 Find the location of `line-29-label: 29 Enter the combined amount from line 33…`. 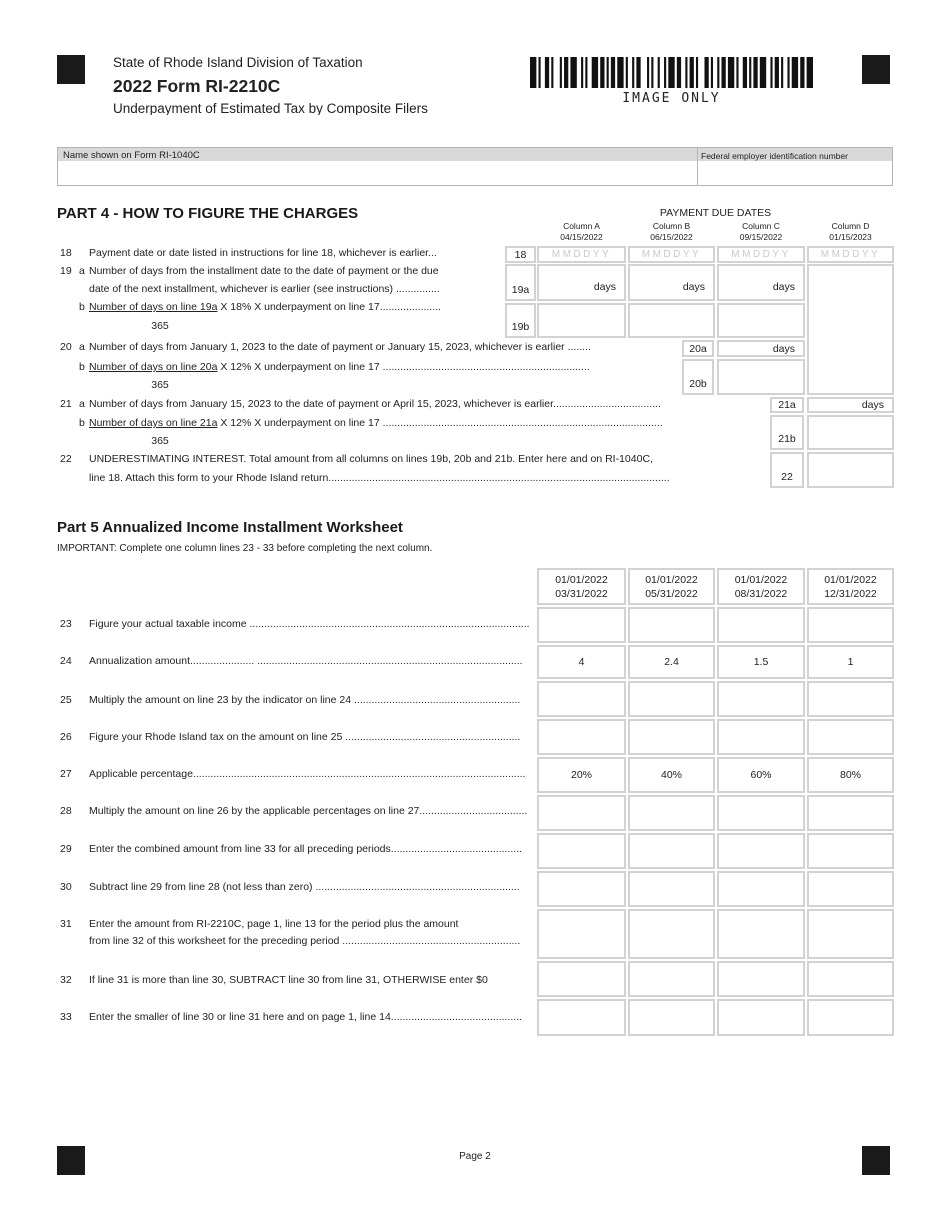

line-29-label: 29 Enter the combined amount from line 33… is located at coordinates (291, 849).